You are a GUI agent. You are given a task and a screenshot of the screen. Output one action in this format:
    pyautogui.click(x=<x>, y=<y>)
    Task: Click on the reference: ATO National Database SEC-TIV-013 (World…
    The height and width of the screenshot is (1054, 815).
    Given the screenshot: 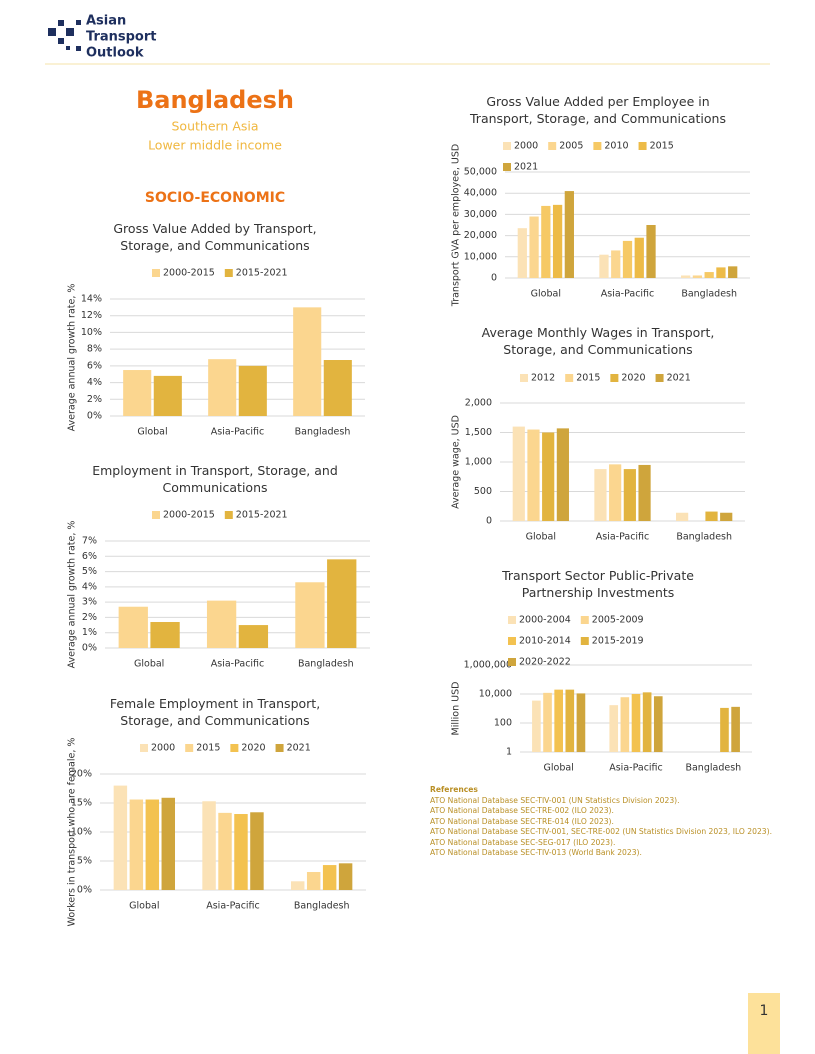 What is the action you would take?
    pyautogui.click(x=536, y=852)
    